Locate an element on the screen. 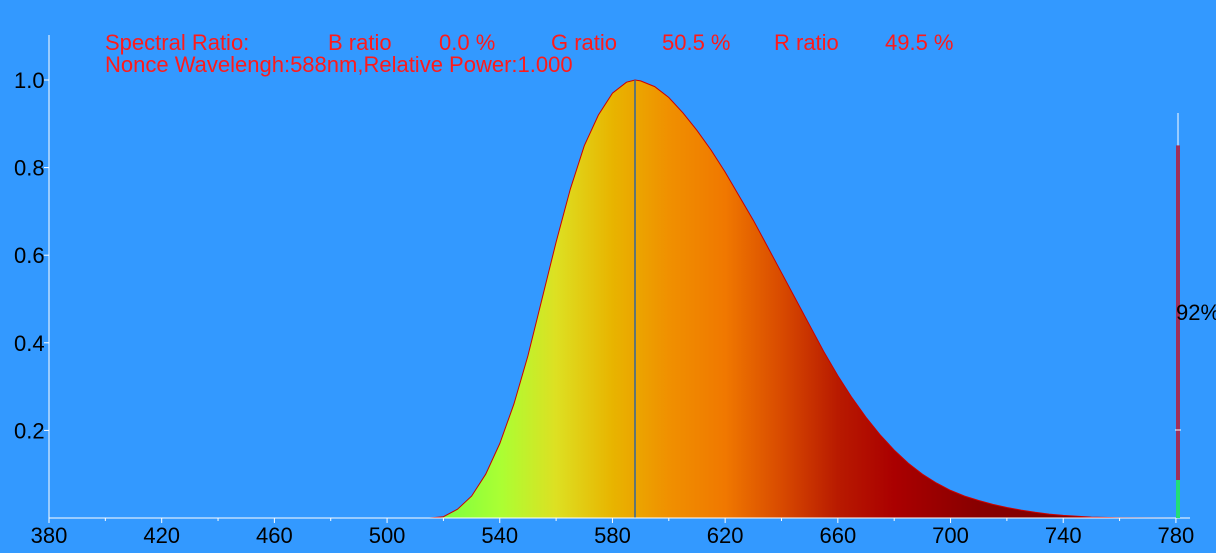 This screenshot has width=1216, height=553. x-tick-label: 580 is located at coordinates (612, 535).